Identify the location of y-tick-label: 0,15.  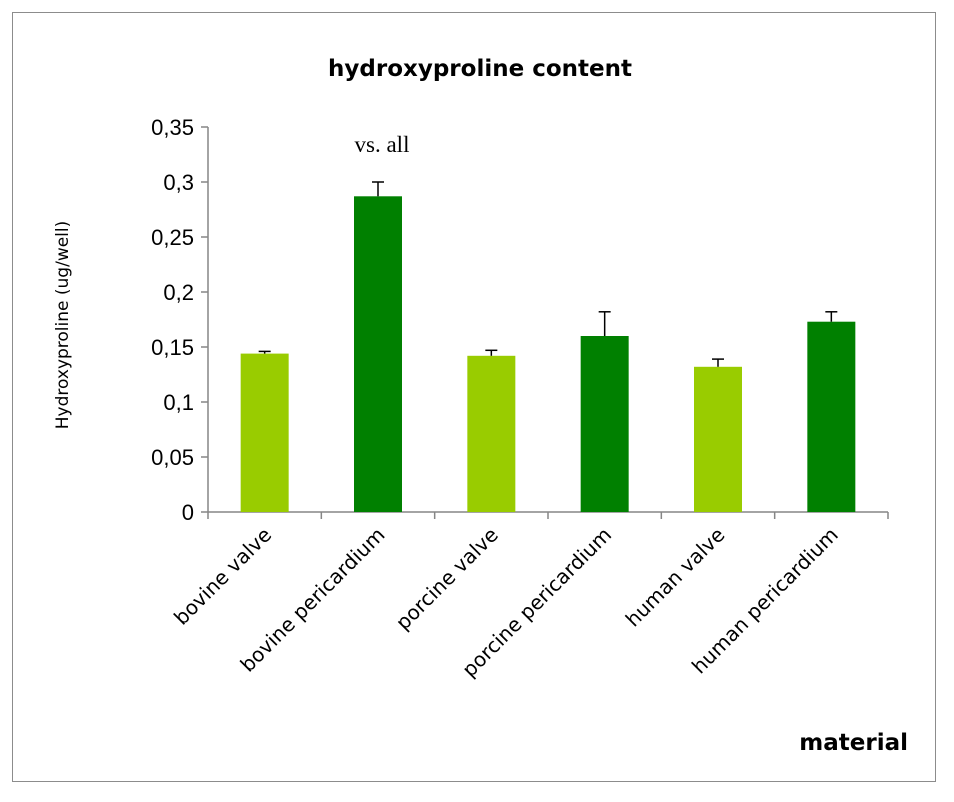
(172, 347).